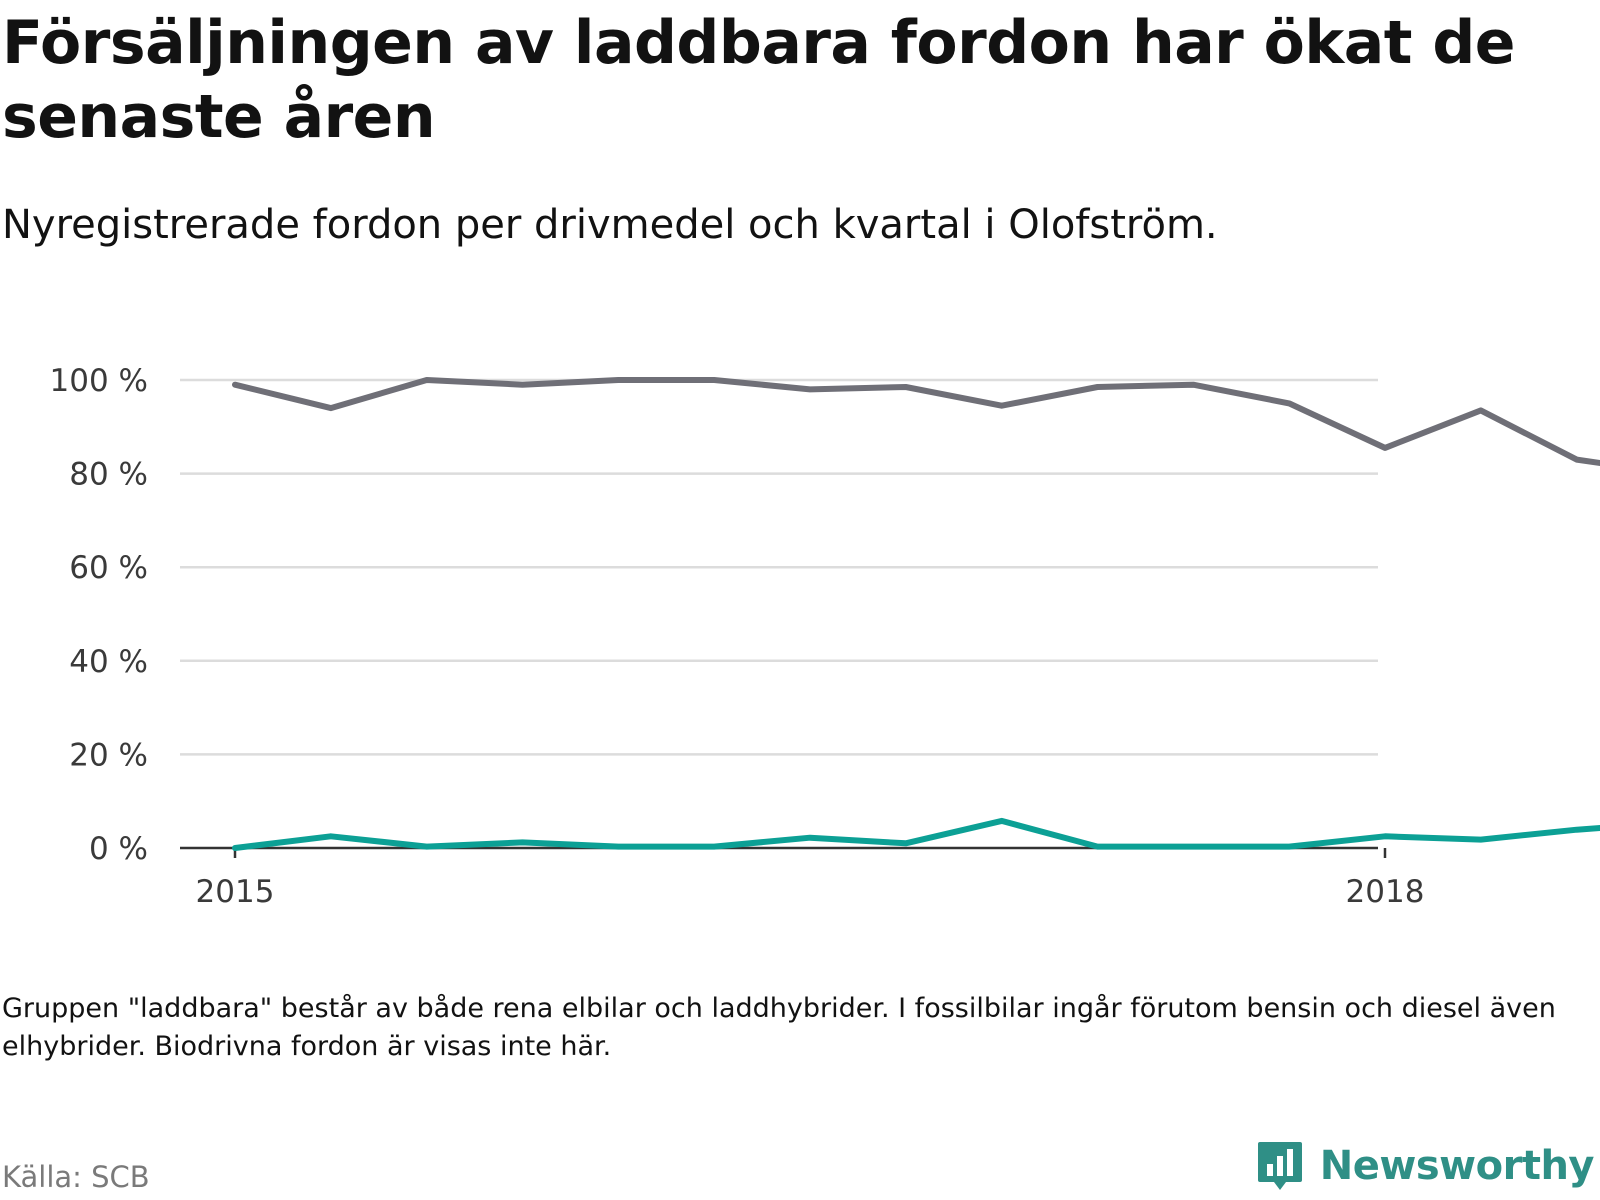  I want to click on y-axis-tick-labels: 0 % 20 % 40 % 60 % 80 % 100 %, so click(99, 615).